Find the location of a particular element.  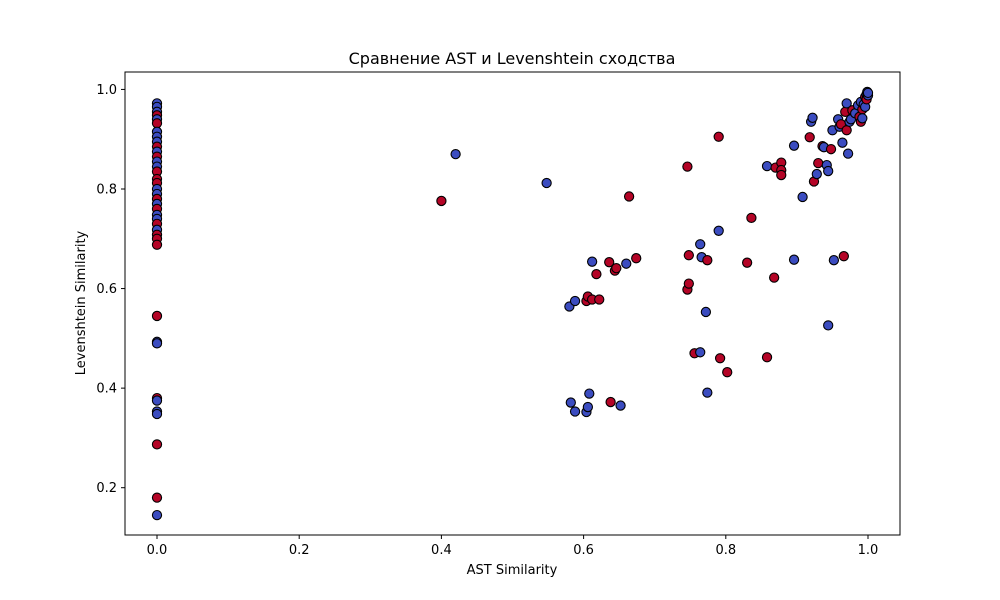

y-tick-label: 0.2 is located at coordinates (106, 488).